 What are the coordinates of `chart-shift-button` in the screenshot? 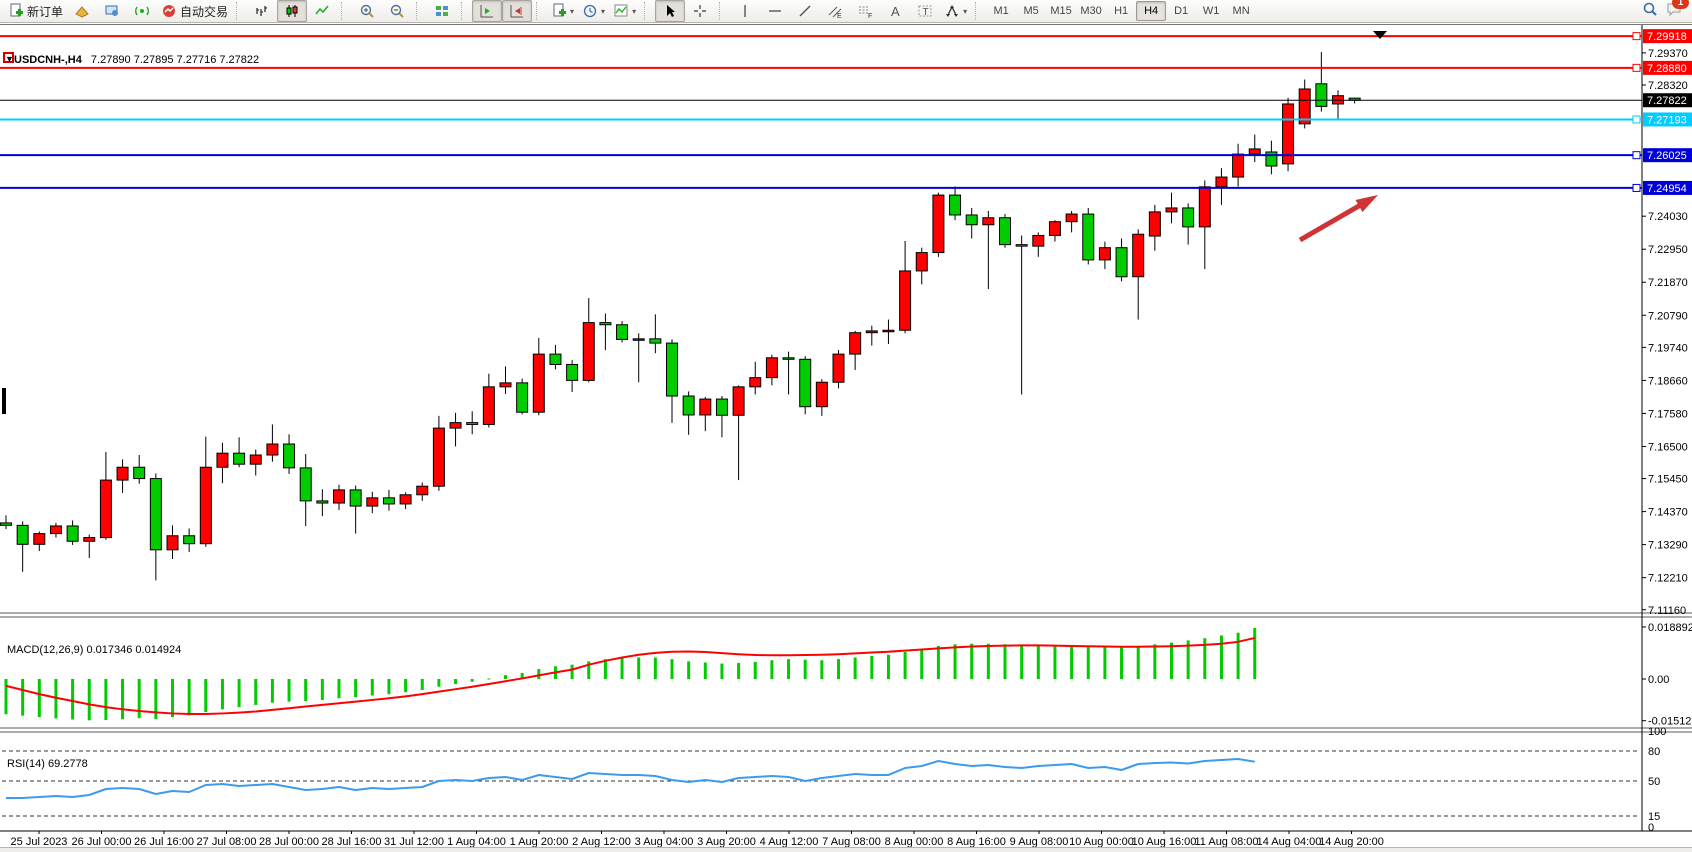 It's located at (517, 11).